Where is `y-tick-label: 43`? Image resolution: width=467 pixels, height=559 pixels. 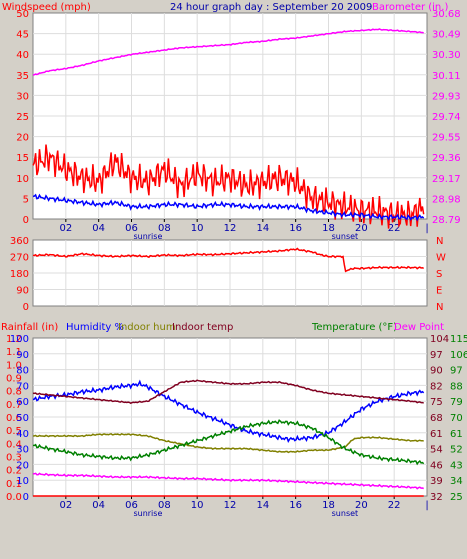
y-tick-label: 43 is located at coordinates (456, 465).